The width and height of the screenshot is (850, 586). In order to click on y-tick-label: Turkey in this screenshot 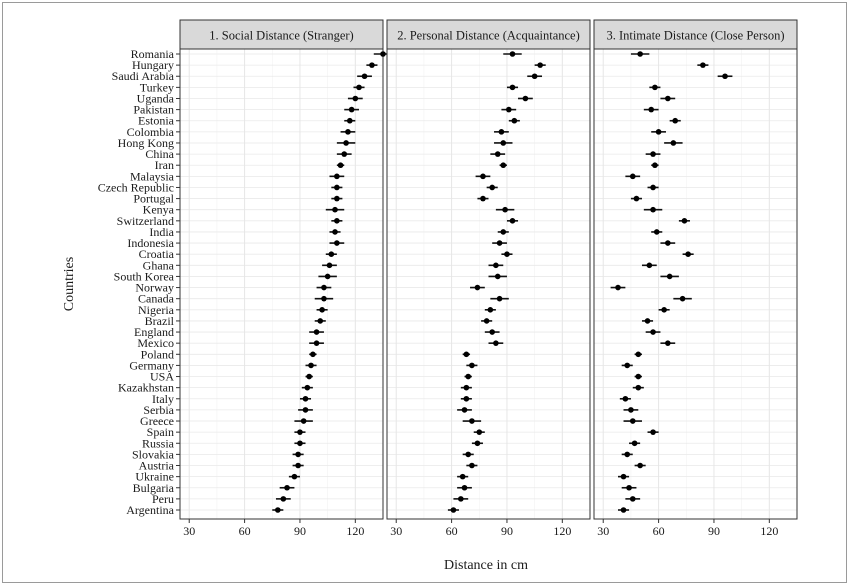, I will do `click(157, 87)`.